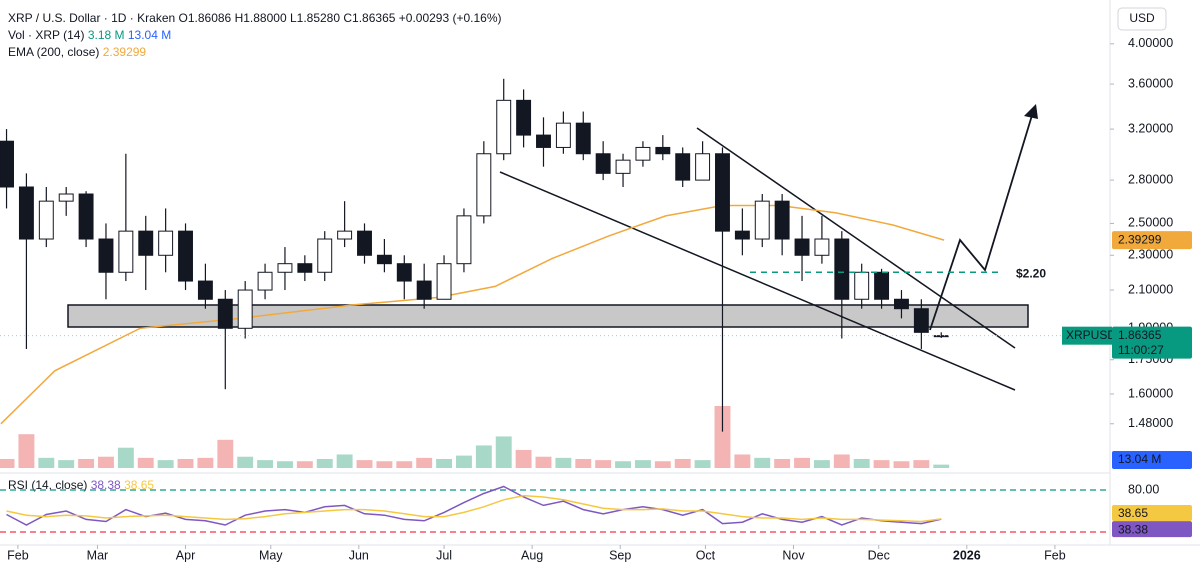  What do you see at coordinates (369, 18) in the screenshot?
I see `close: C1.86365` at bounding box center [369, 18].